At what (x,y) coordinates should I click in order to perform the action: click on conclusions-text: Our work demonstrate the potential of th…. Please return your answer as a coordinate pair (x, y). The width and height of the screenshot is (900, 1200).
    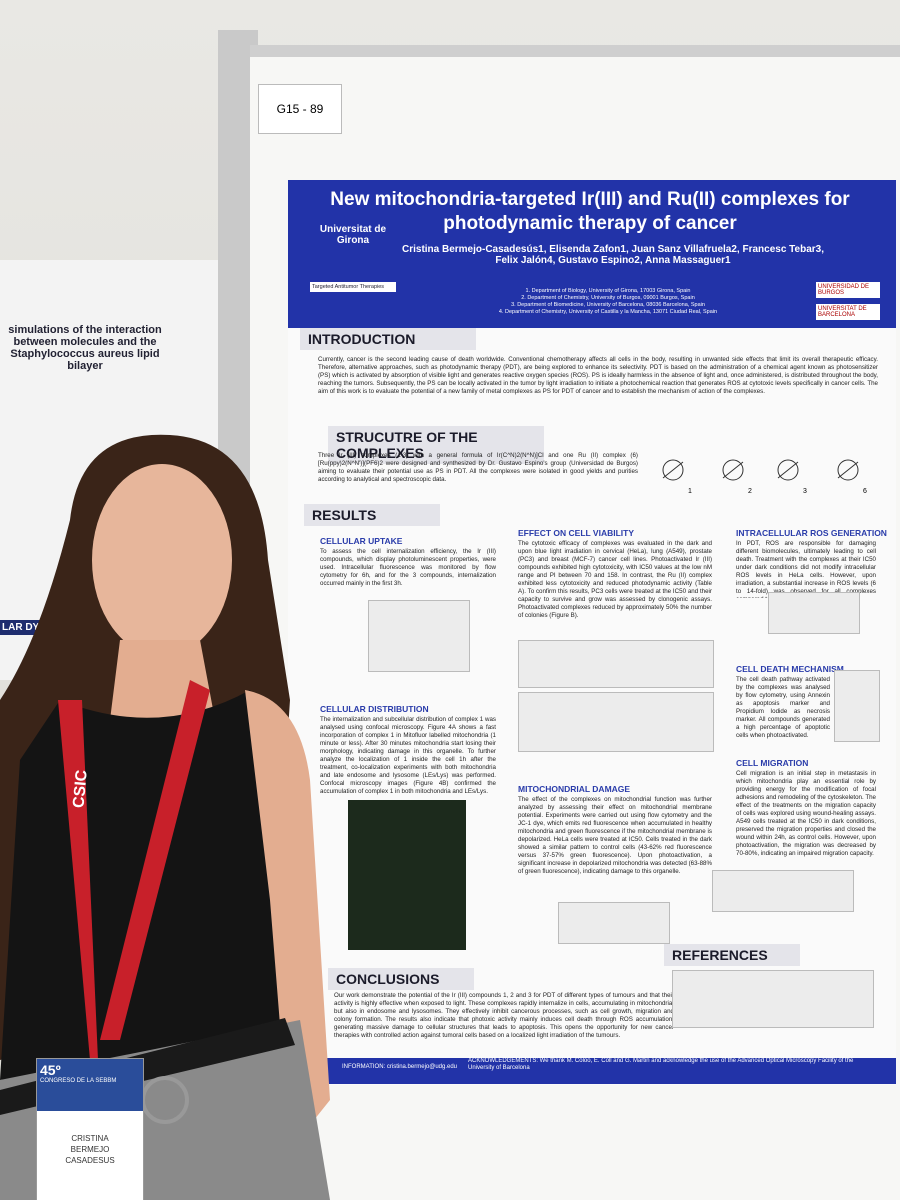
    Looking at the image, I should click on (504, 1015).